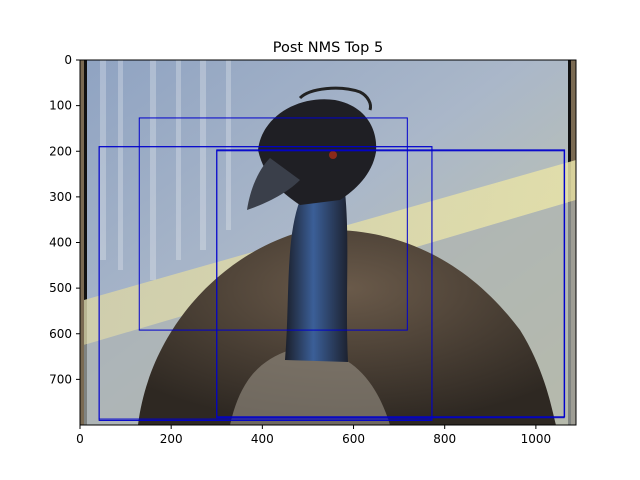 The height and width of the screenshot is (480, 640). Describe the element at coordinates (68, 60) in the screenshot. I see `y-tick-label: 0` at that location.